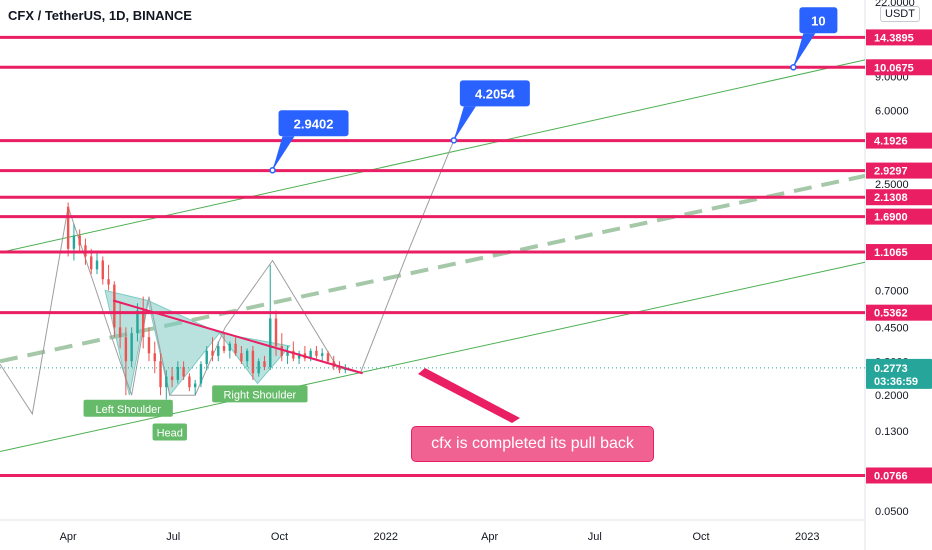 The height and width of the screenshot is (550, 932). I want to click on callout-label: 4.2054, so click(495, 93).